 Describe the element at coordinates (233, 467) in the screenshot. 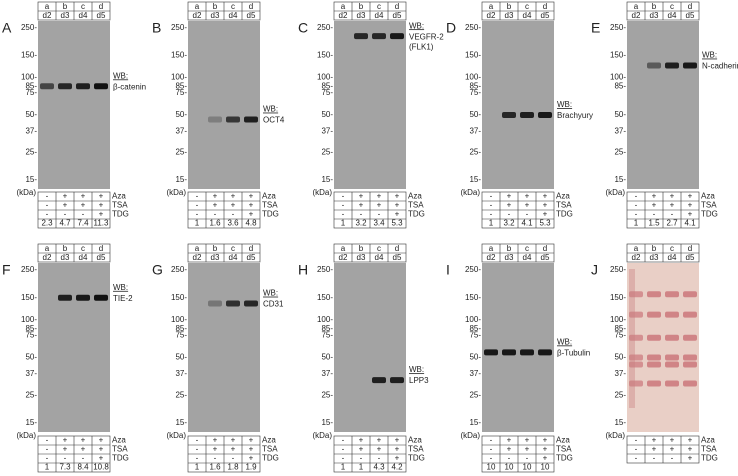

I see `quantification: 1.8` at that location.